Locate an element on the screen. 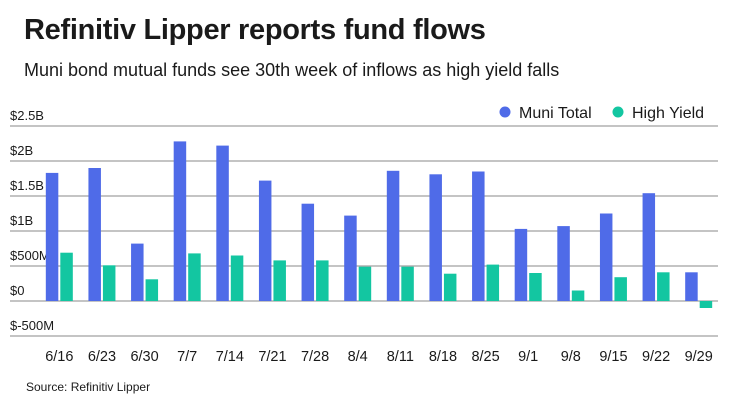  legend-muni-total: Muni Total is located at coordinates (545, 113).